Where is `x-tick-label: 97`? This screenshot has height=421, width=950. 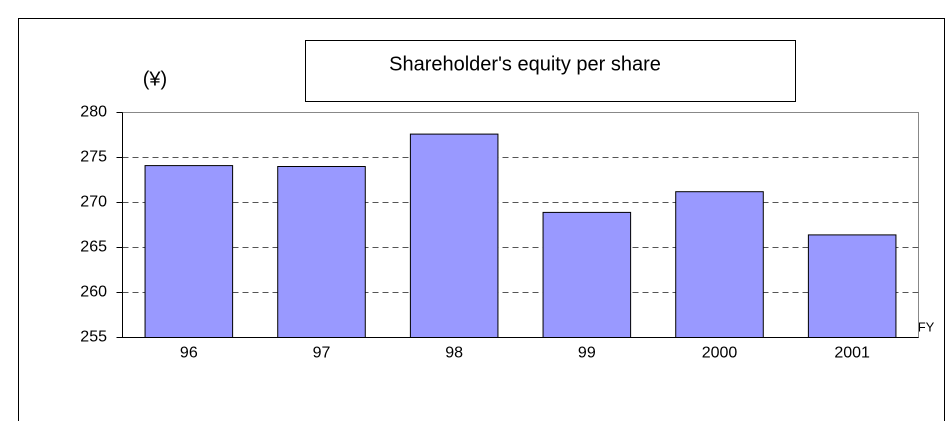 x-tick-label: 97 is located at coordinates (322, 353).